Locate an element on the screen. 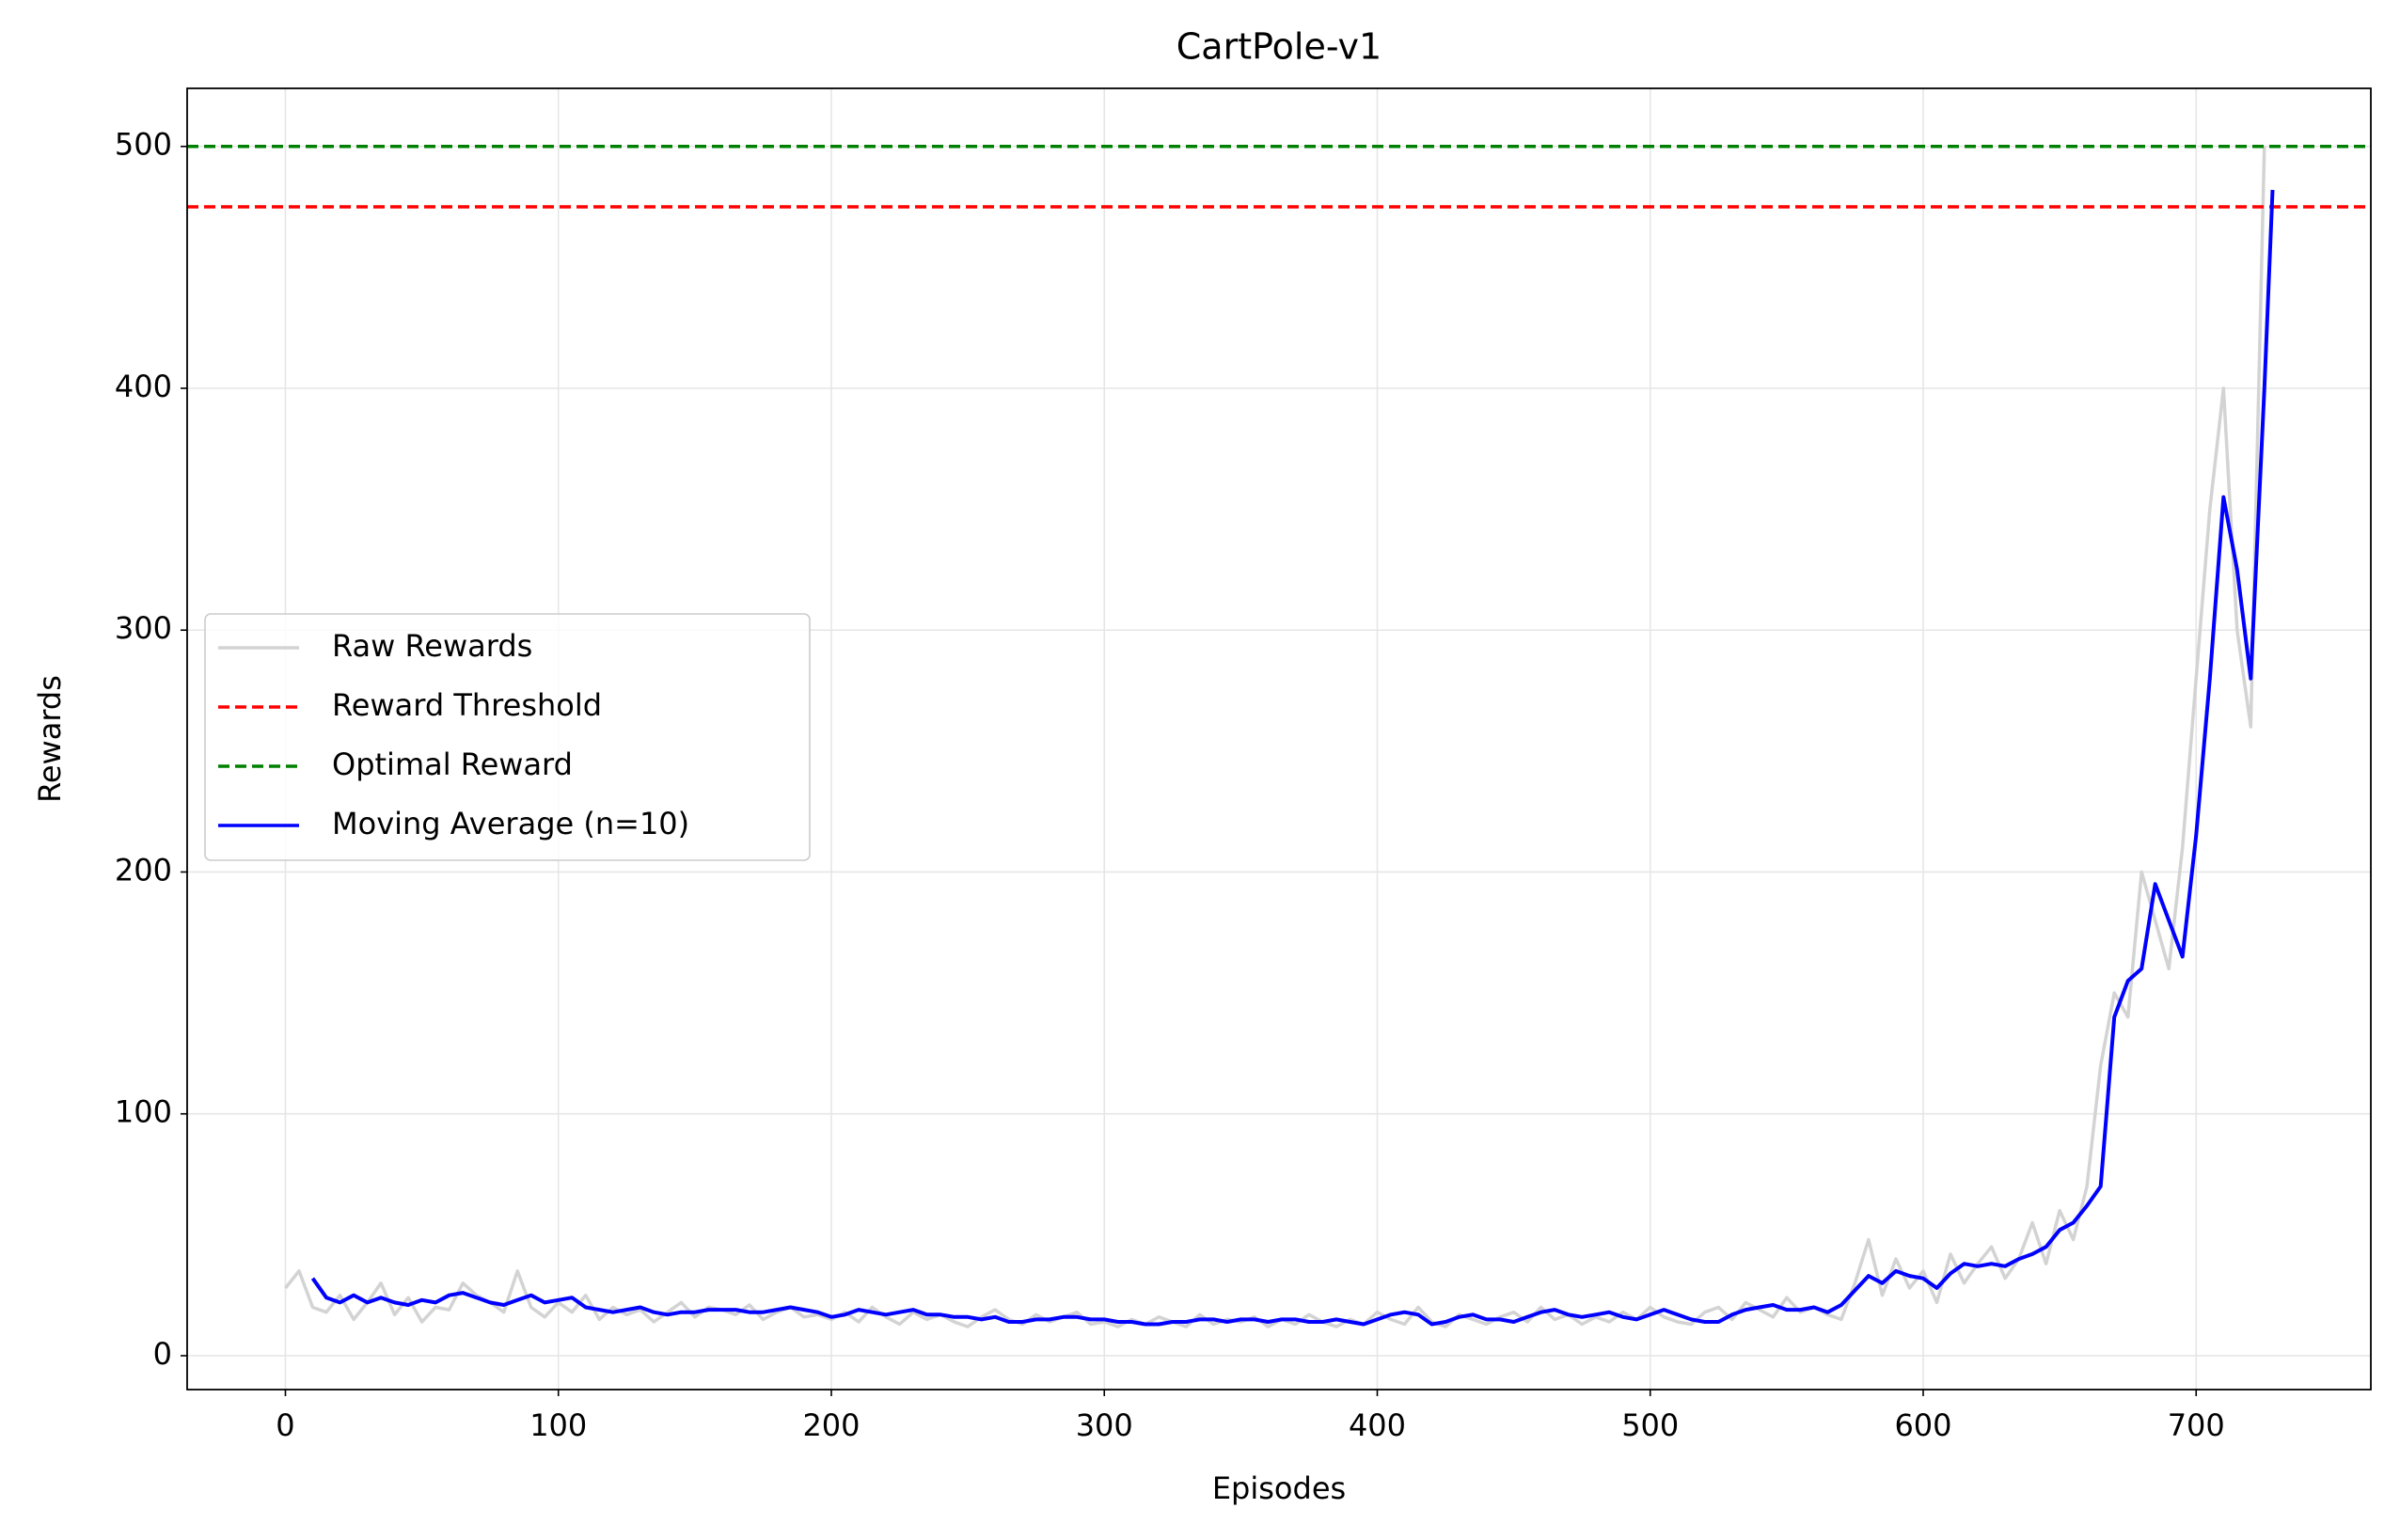  chart-title: CartPole-v1 is located at coordinates (1279, 47).